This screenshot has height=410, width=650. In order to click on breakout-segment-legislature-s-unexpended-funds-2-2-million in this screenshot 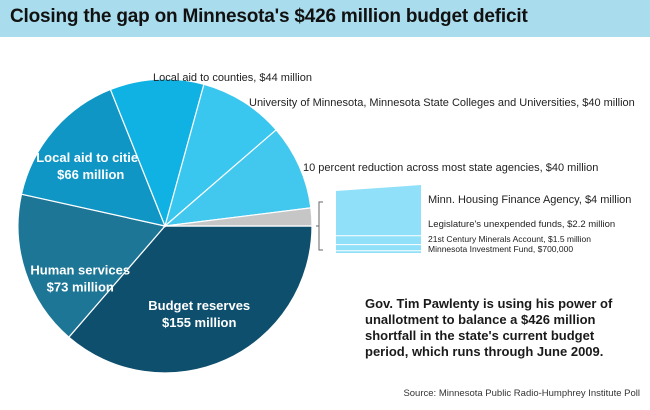, I will do `click(378, 240)`.